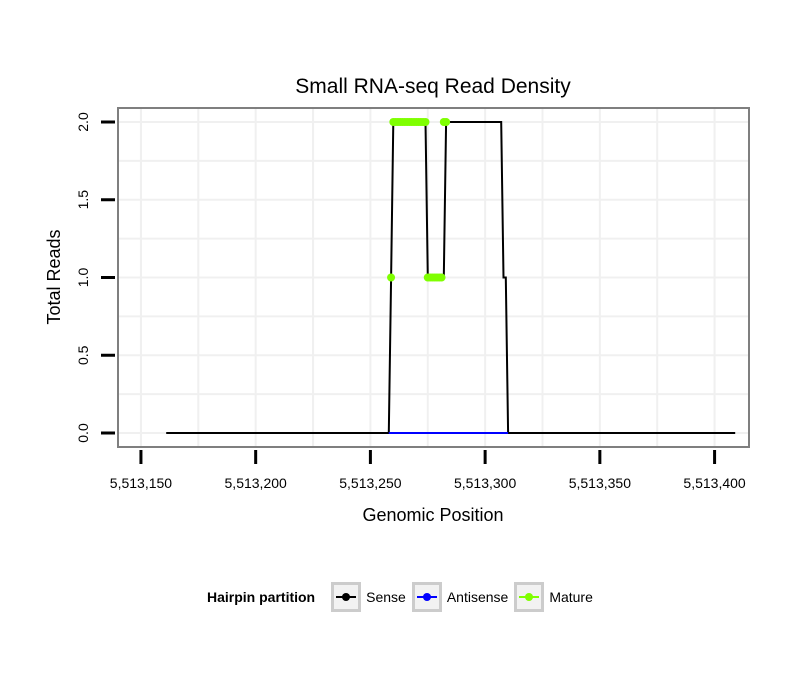 Image resolution: width=810 pixels, height=690 pixels. What do you see at coordinates (571, 597) in the screenshot?
I see `legend-label-mature: Mature` at bounding box center [571, 597].